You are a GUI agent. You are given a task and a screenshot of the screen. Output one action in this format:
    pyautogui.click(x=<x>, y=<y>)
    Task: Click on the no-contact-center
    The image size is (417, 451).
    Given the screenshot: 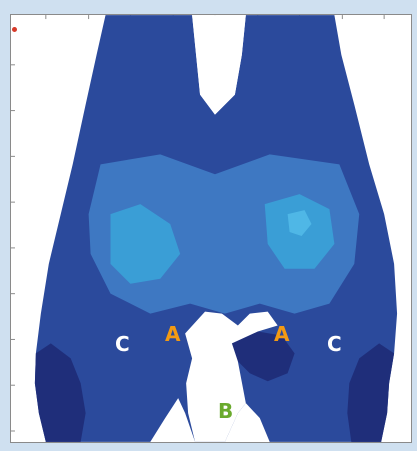 What is the action you would take?
    pyautogui.click(x=231, y=376)
    